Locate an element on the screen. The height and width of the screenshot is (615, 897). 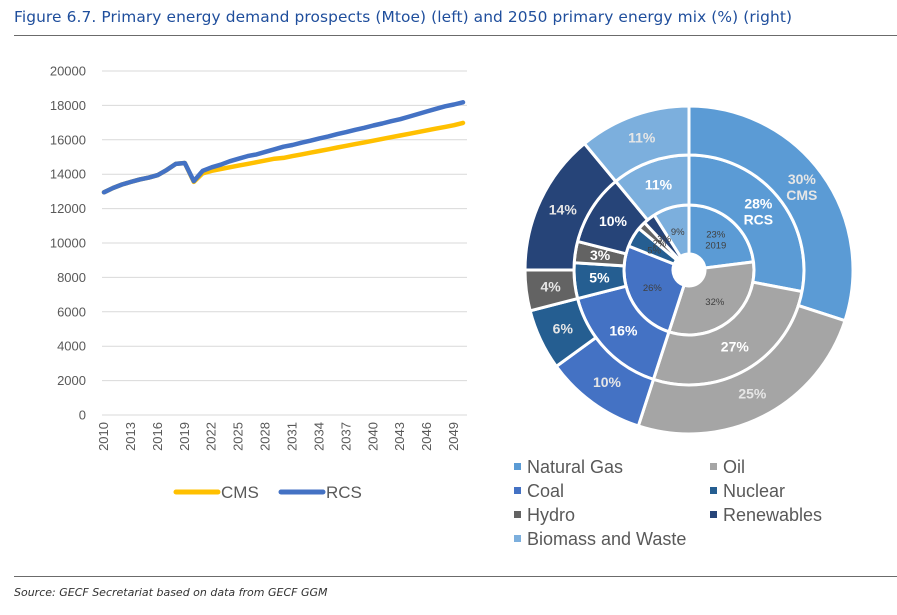
legend-label-rcs: RCS is located at coordinates (344, 492).